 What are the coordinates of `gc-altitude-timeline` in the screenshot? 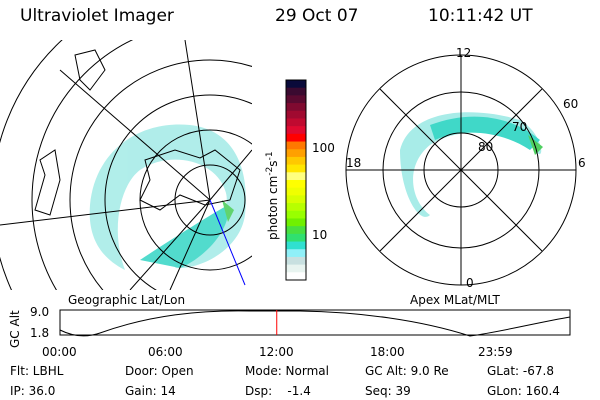 It's located at (315, 323).